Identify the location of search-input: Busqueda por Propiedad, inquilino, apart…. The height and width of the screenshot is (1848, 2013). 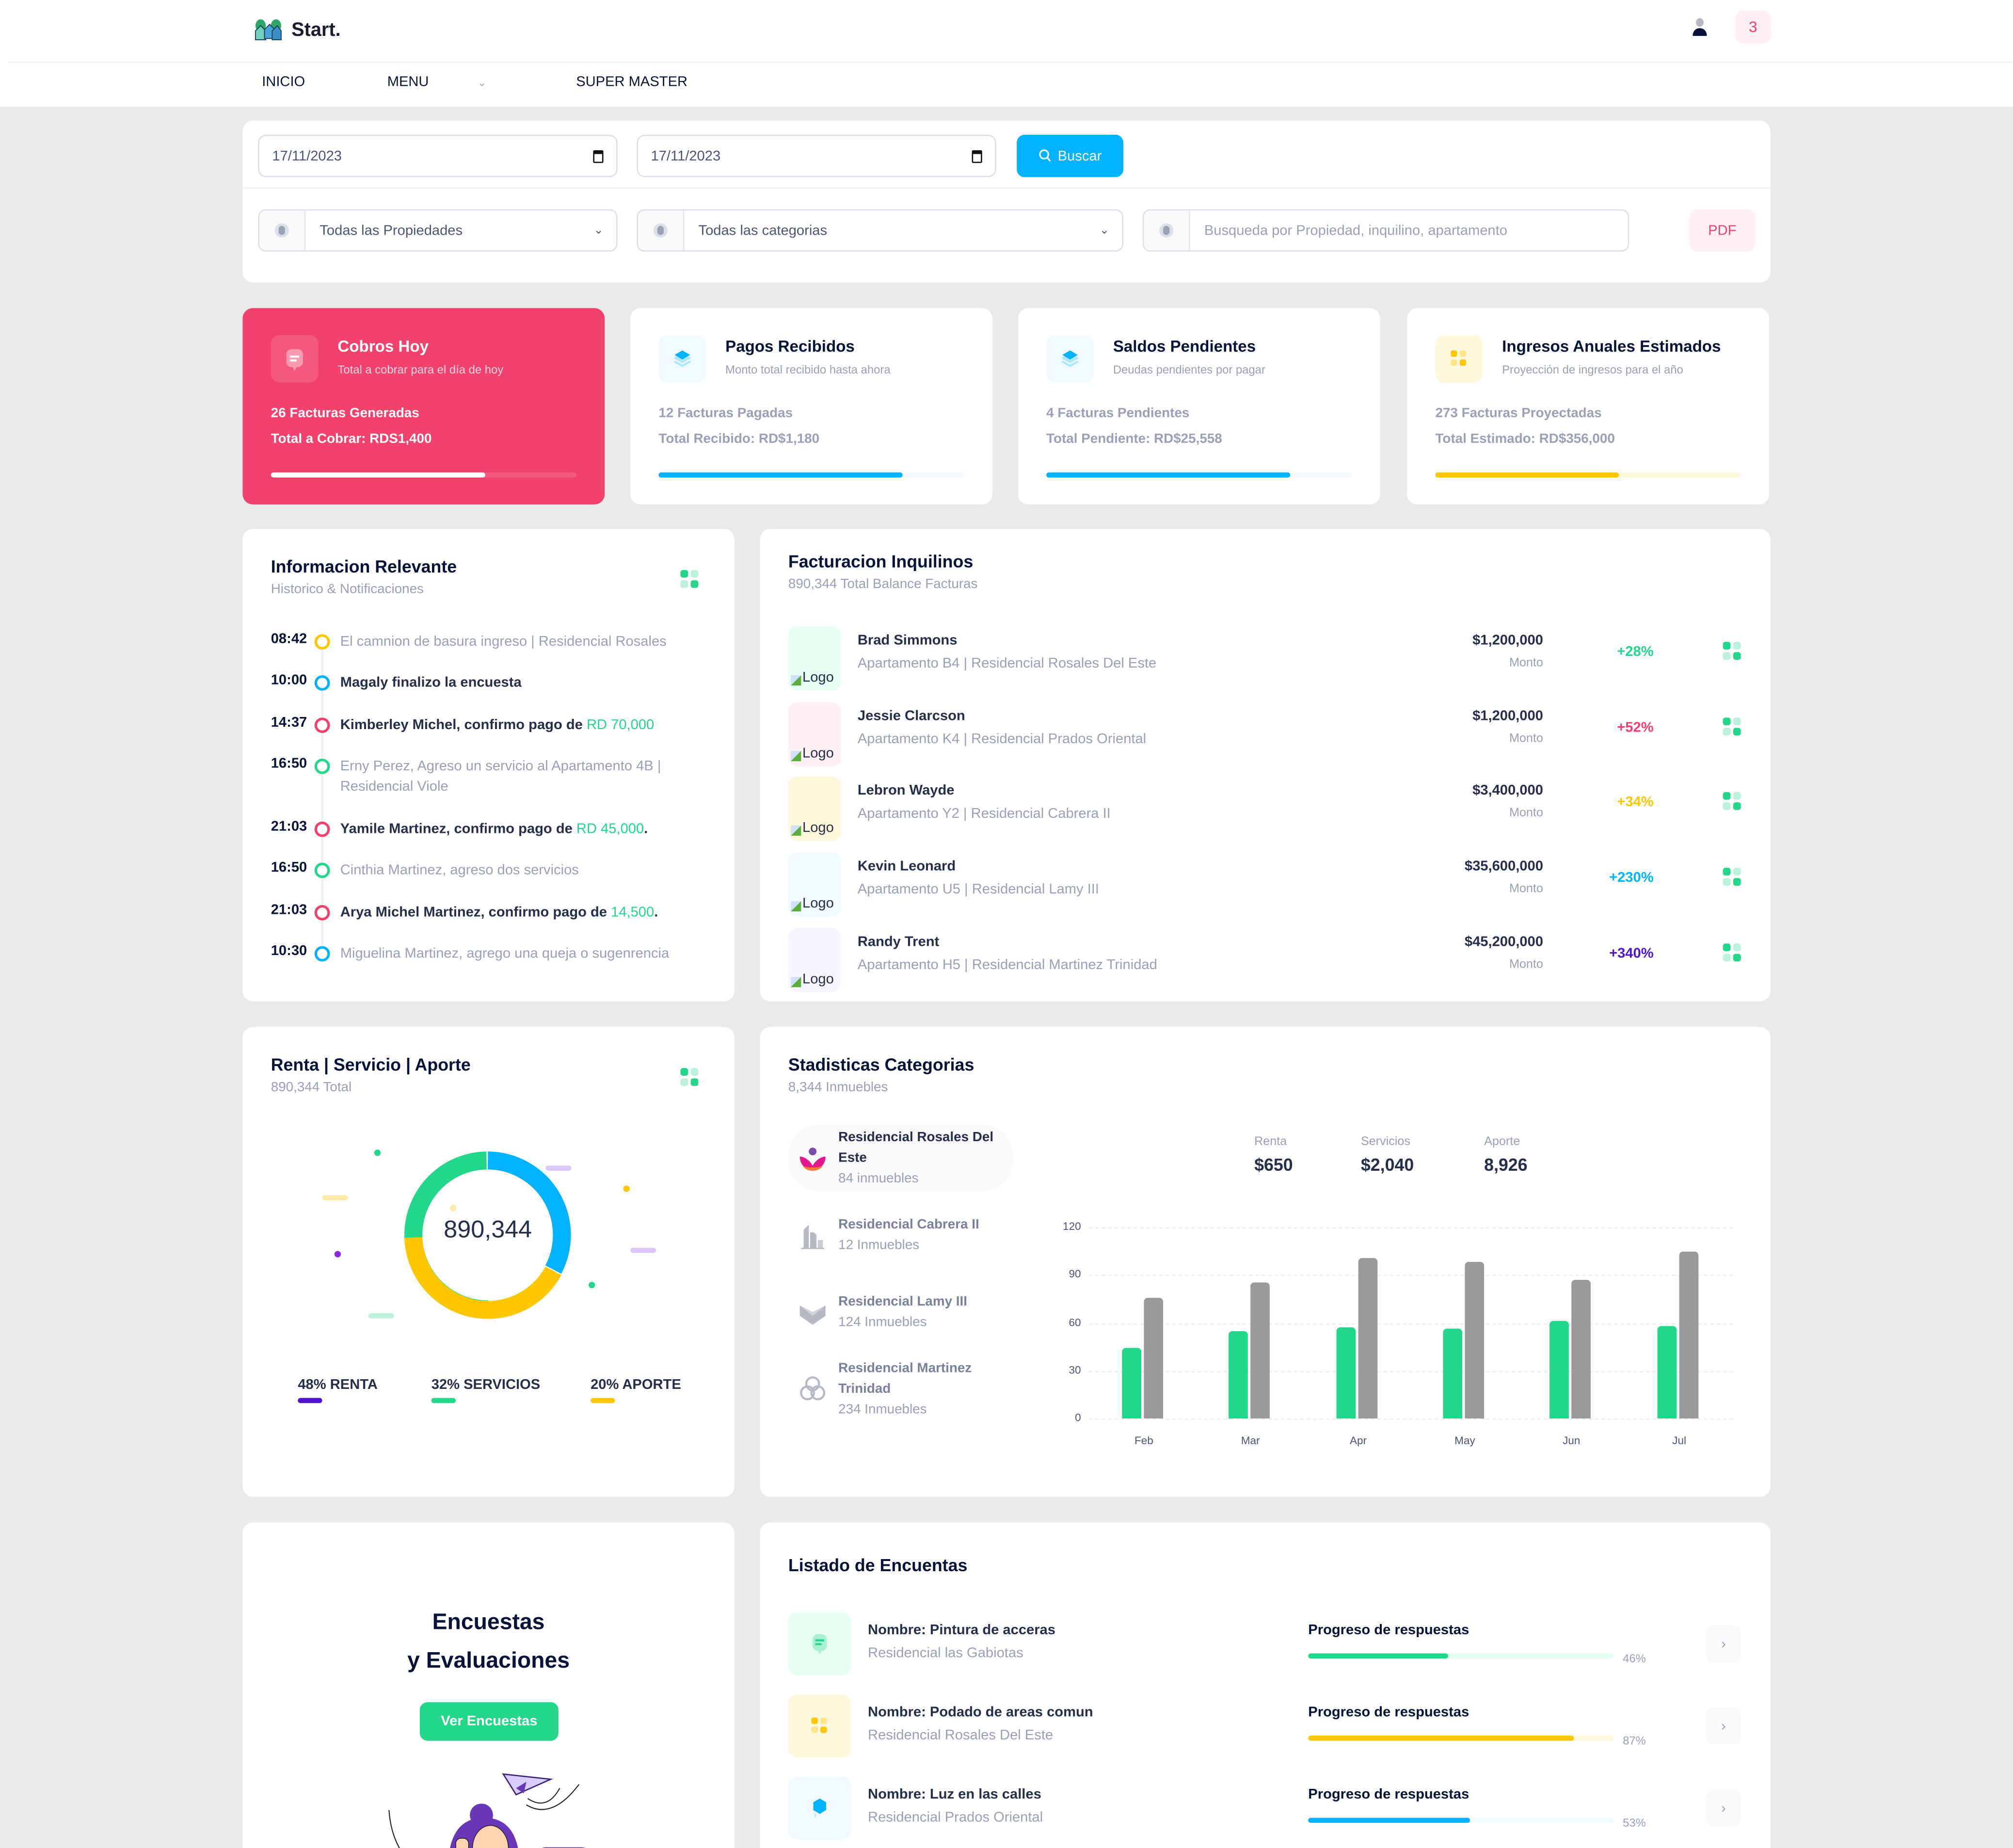
(1386, 230).